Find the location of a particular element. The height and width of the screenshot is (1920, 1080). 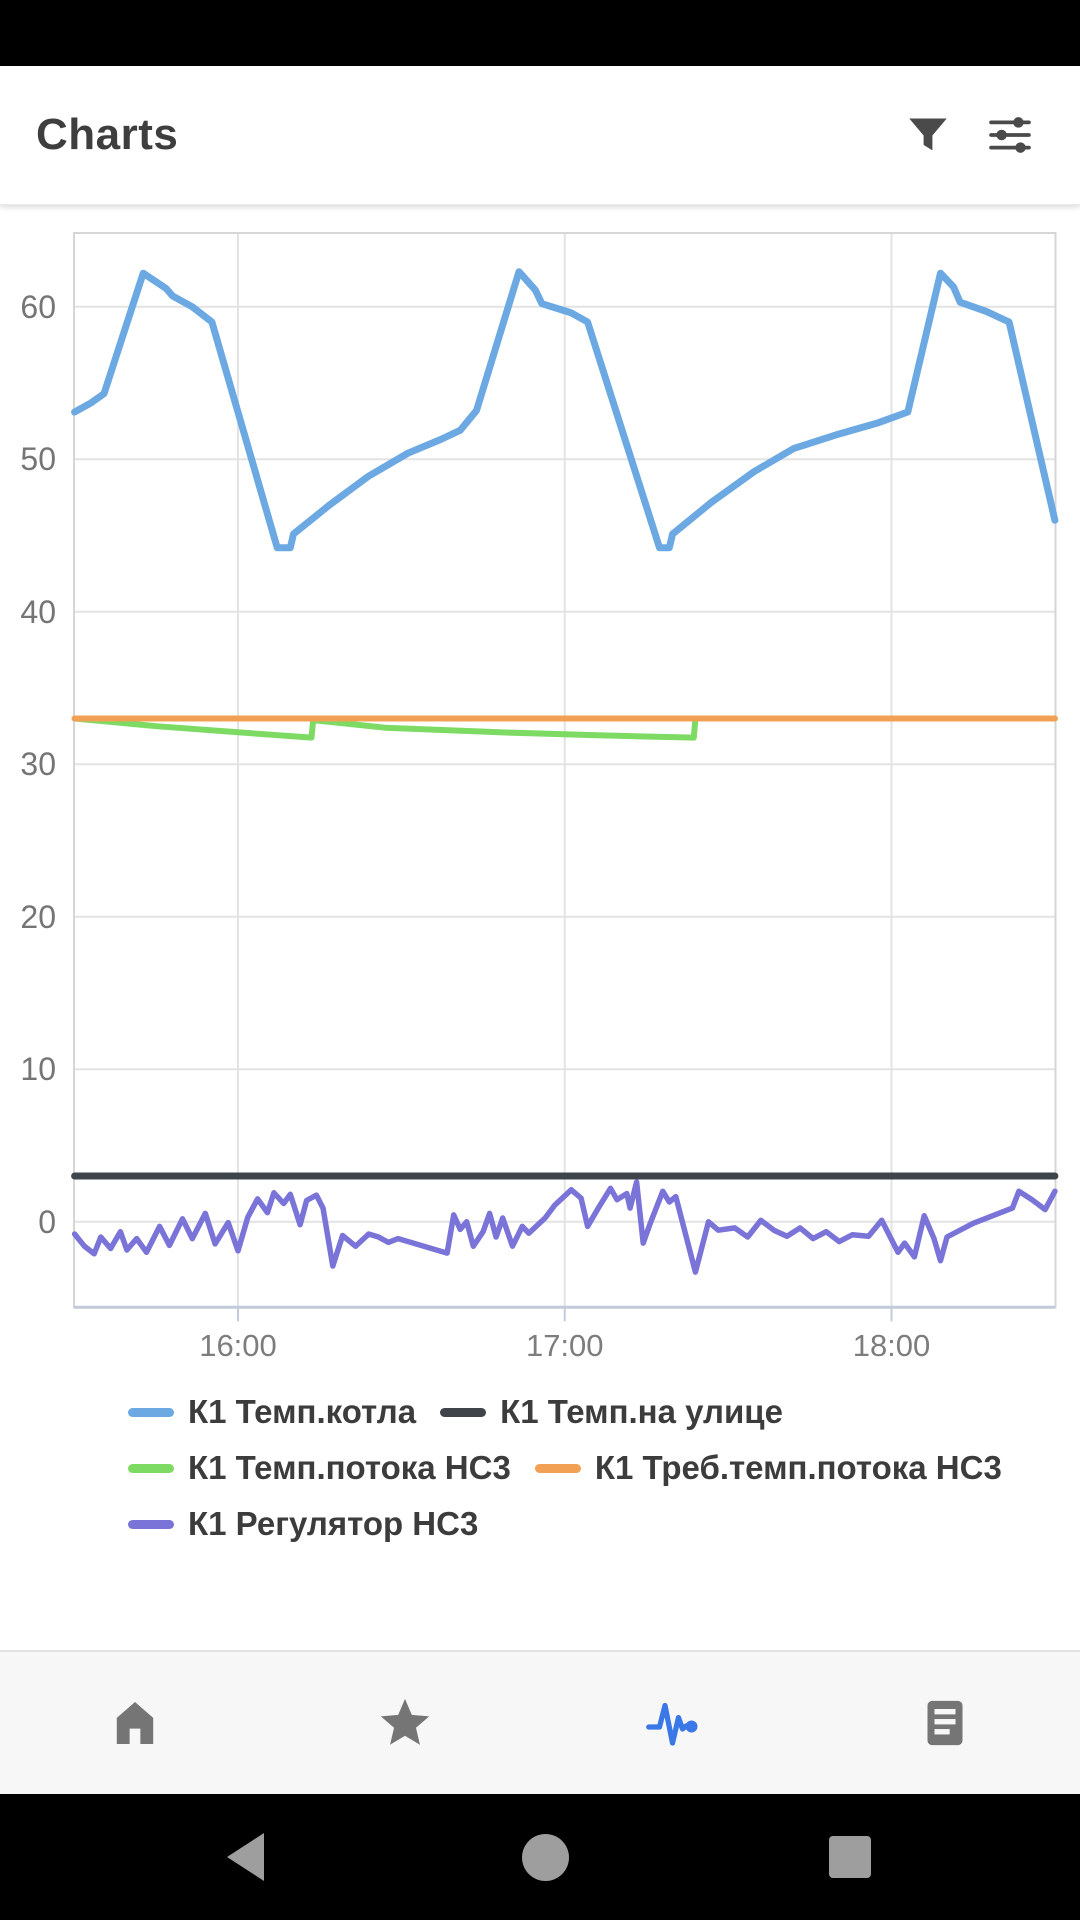

y-axis-tick-label: 60 is located at coordinates (38, 306).